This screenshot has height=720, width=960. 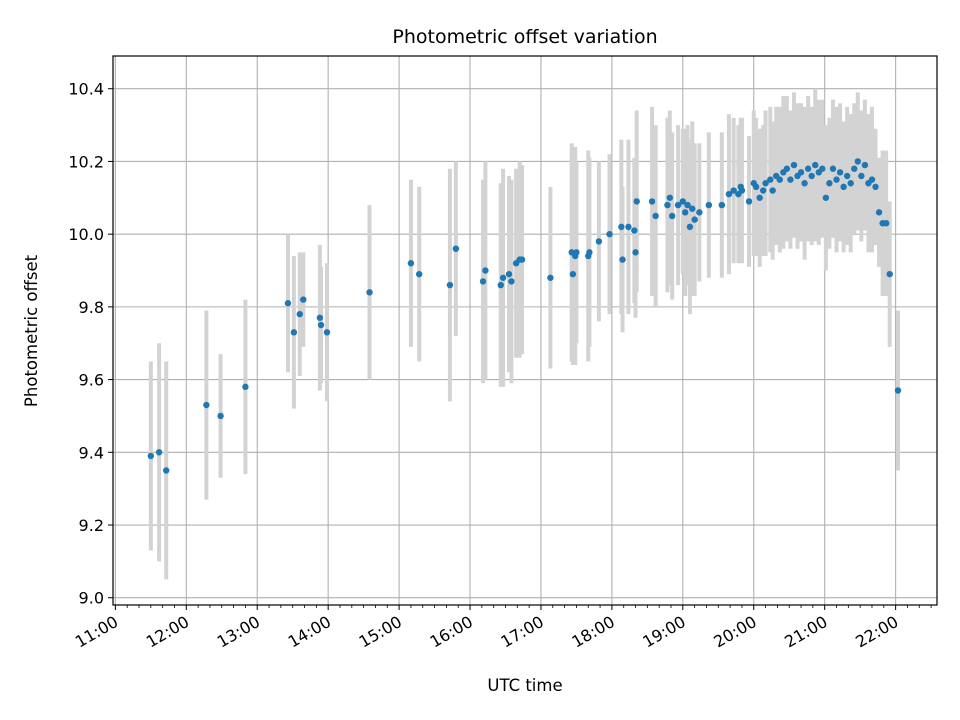 I want to click on y-tick-label: 9.2, so click(x=91, y=525).